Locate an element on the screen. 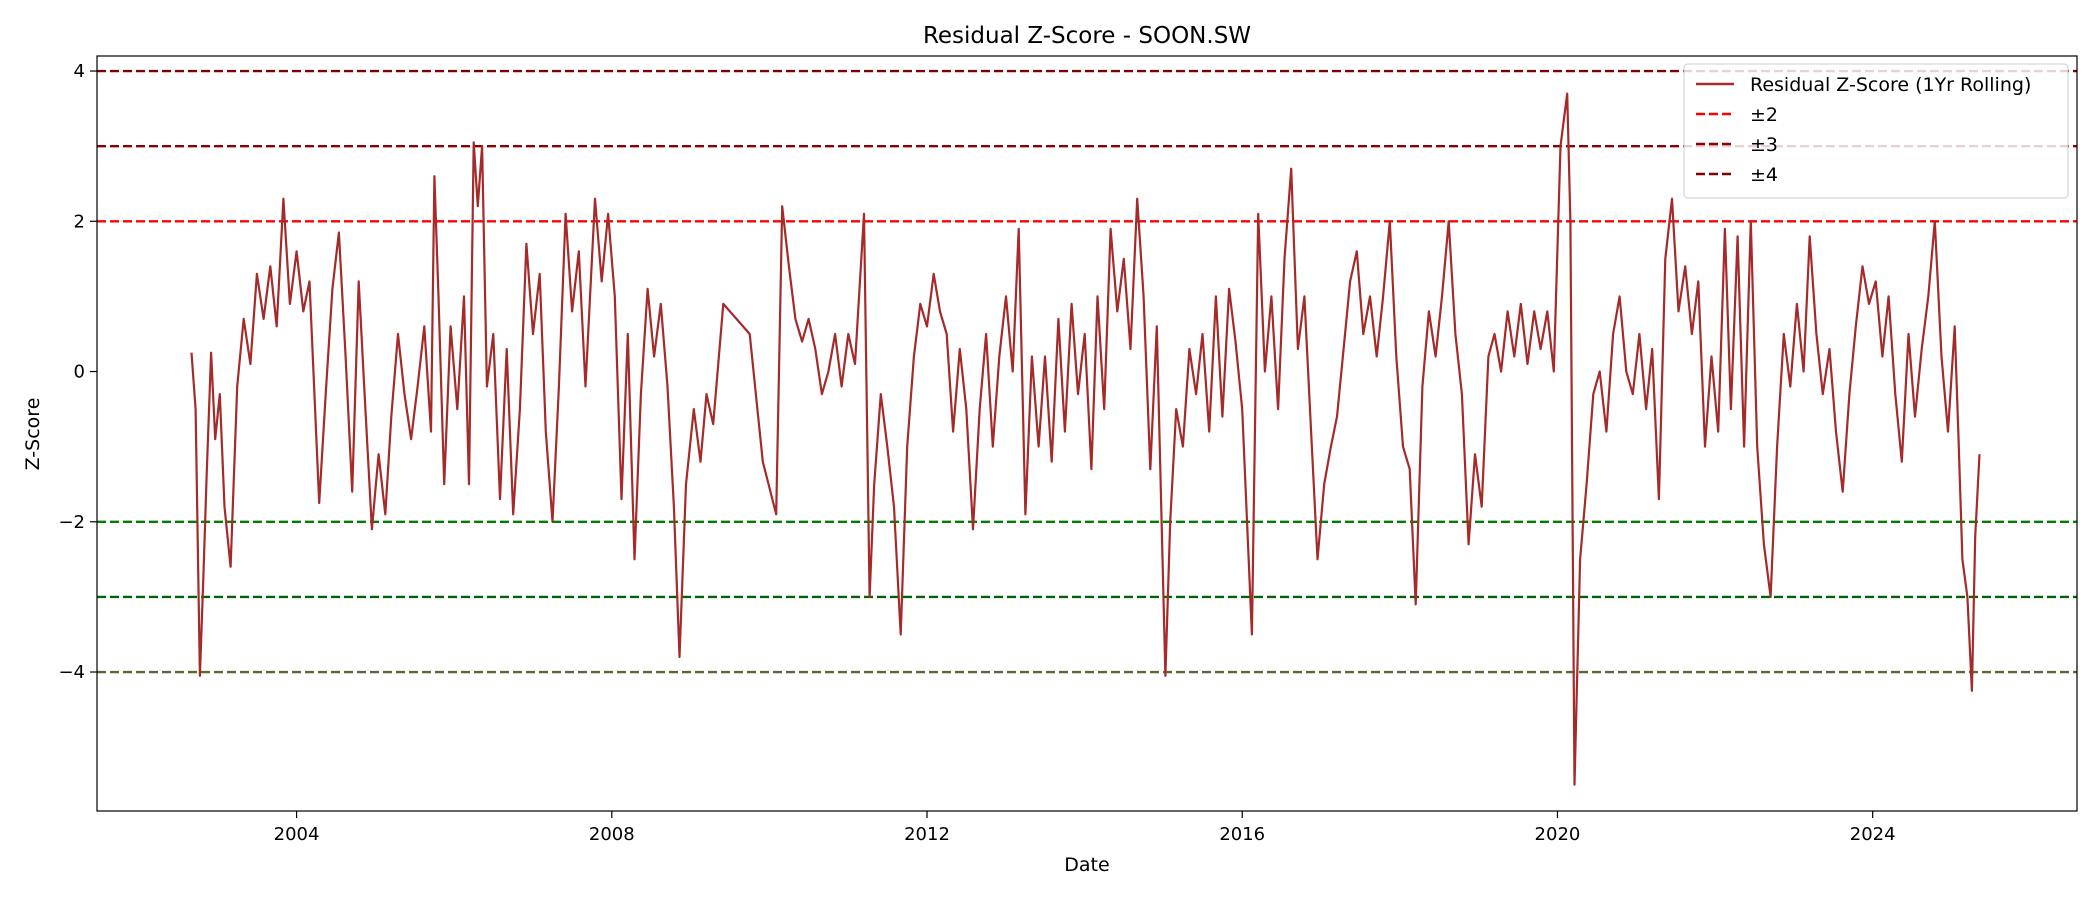  legend: Residual Z-Score (1Yr Rolling) ±2 ±3 ±4 is located at coordinates (1876, 131).